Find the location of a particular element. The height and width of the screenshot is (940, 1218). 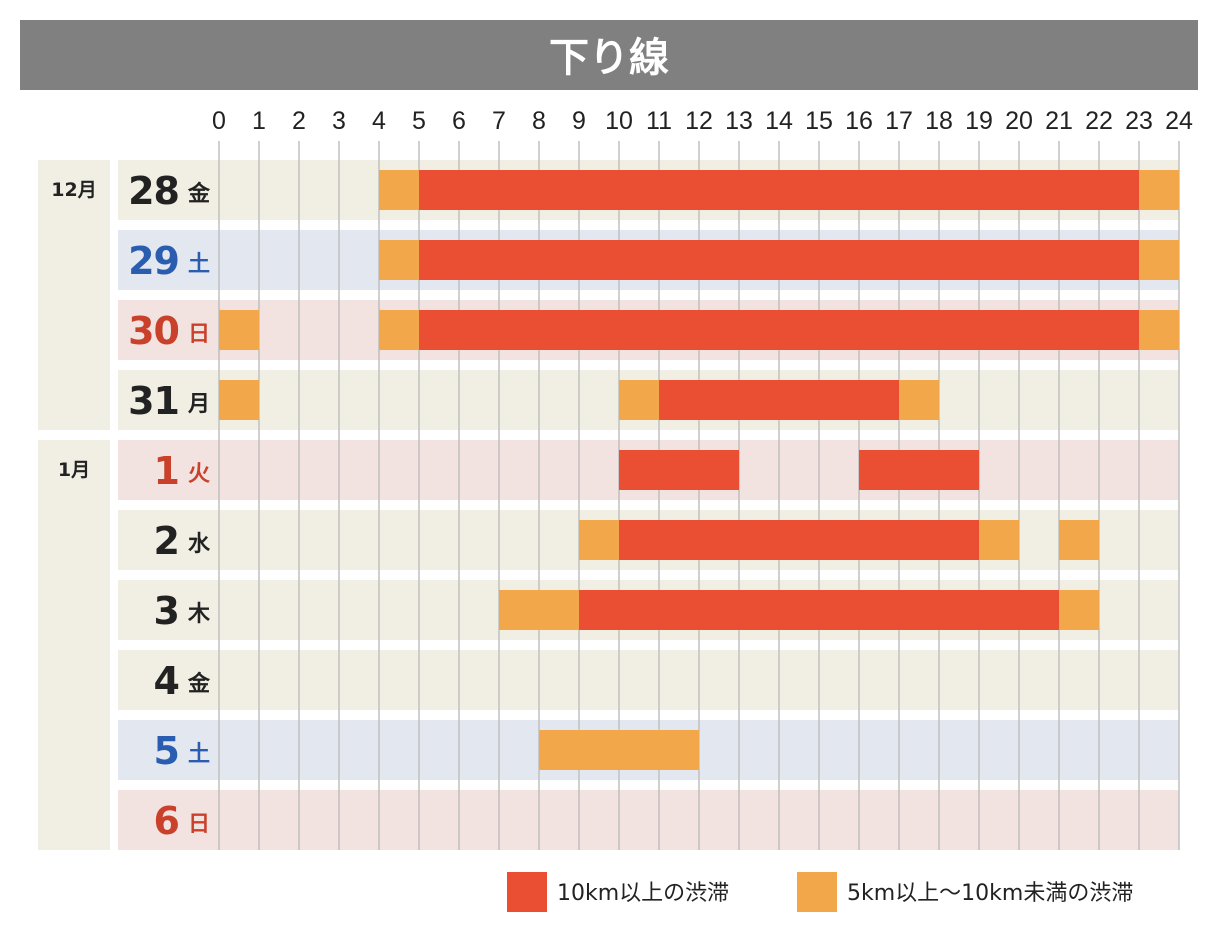

legend: 10km以上の渋滞 5km以上〜10km未満の渋滞 is located at coordinates (820, 892).